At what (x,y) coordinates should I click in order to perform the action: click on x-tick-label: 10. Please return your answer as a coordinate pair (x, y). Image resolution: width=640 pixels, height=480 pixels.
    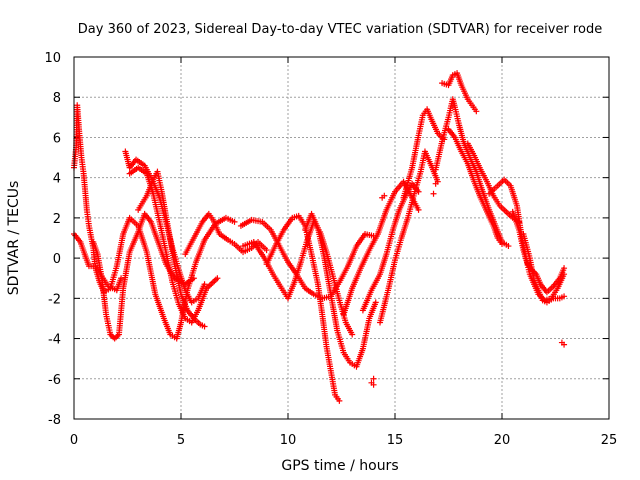
    Looking at the image, I should click on (288, 440).